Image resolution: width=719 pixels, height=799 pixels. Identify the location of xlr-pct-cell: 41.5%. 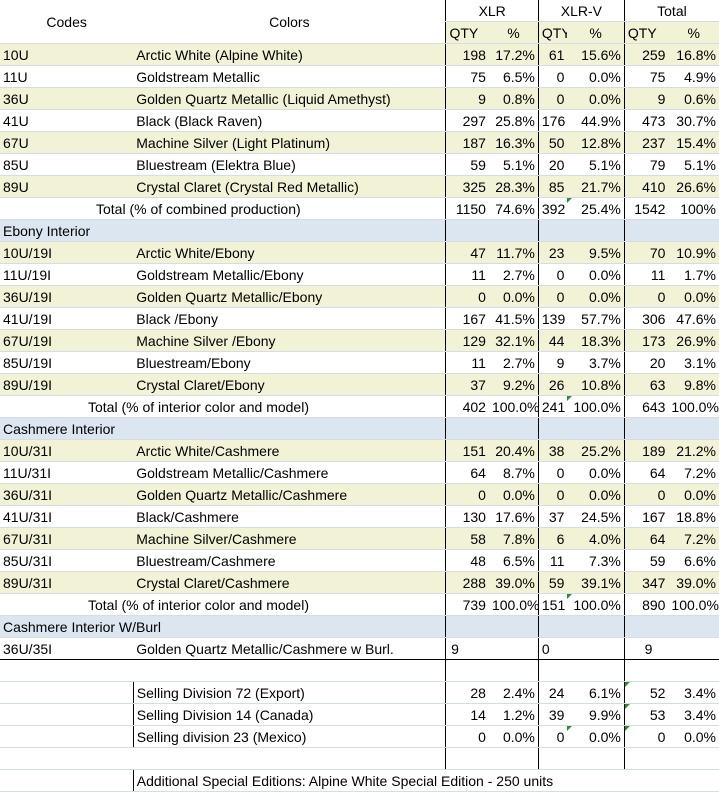
(513, 318).